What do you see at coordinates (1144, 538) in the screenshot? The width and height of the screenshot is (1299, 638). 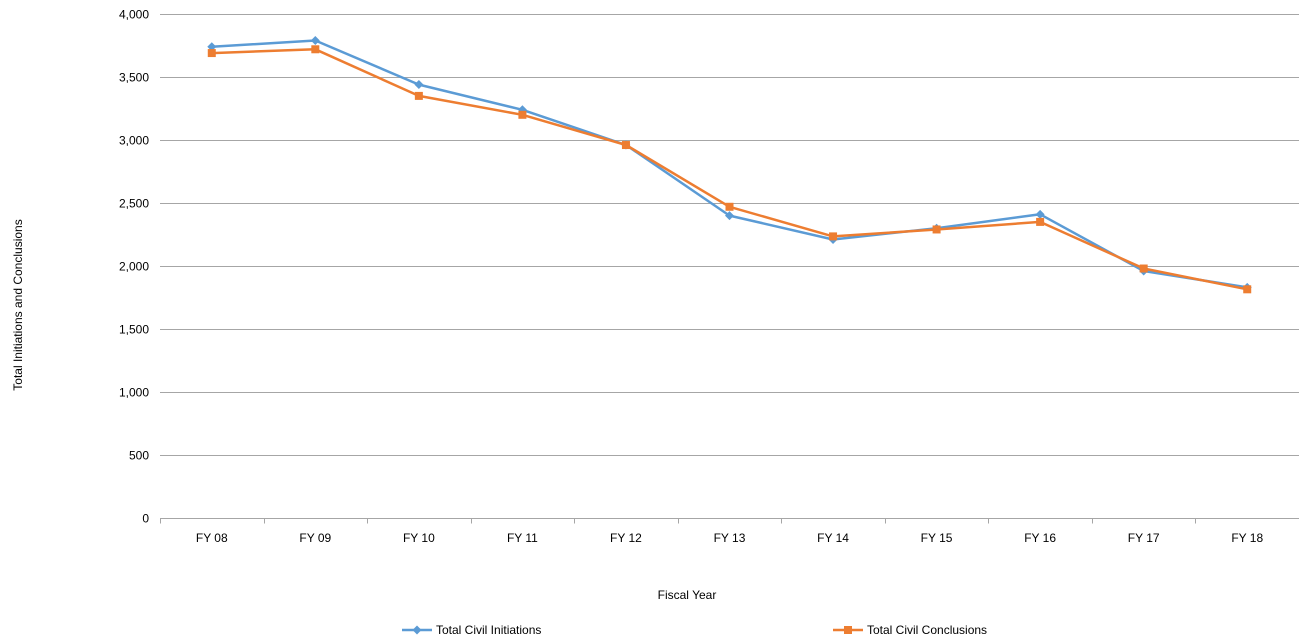 I see `x-tick-label: FY 17` at bounding box center [1144, 538].